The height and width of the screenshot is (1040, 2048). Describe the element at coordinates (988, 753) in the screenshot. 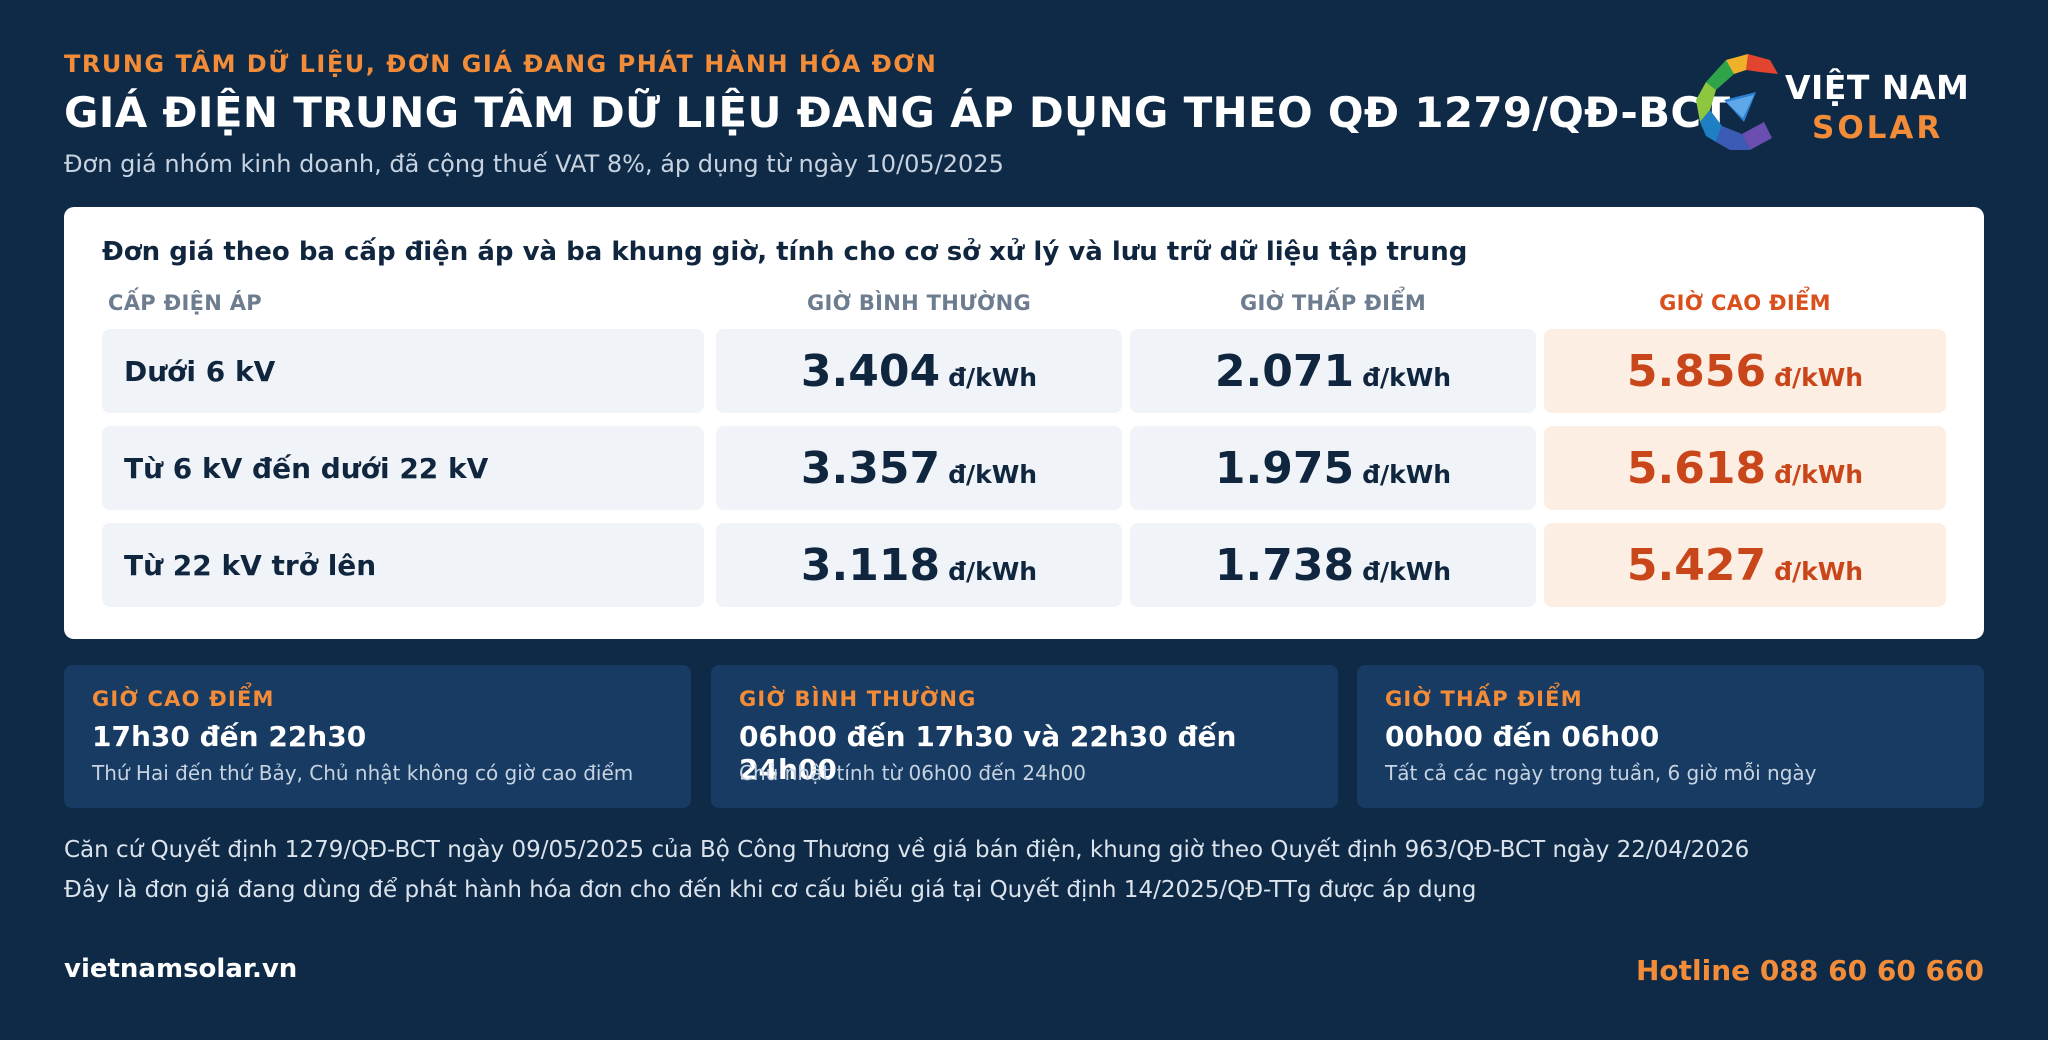

I see `time-box-hours: 06h00 đến 17h30 và 22h30 đến 24h00` at that location.